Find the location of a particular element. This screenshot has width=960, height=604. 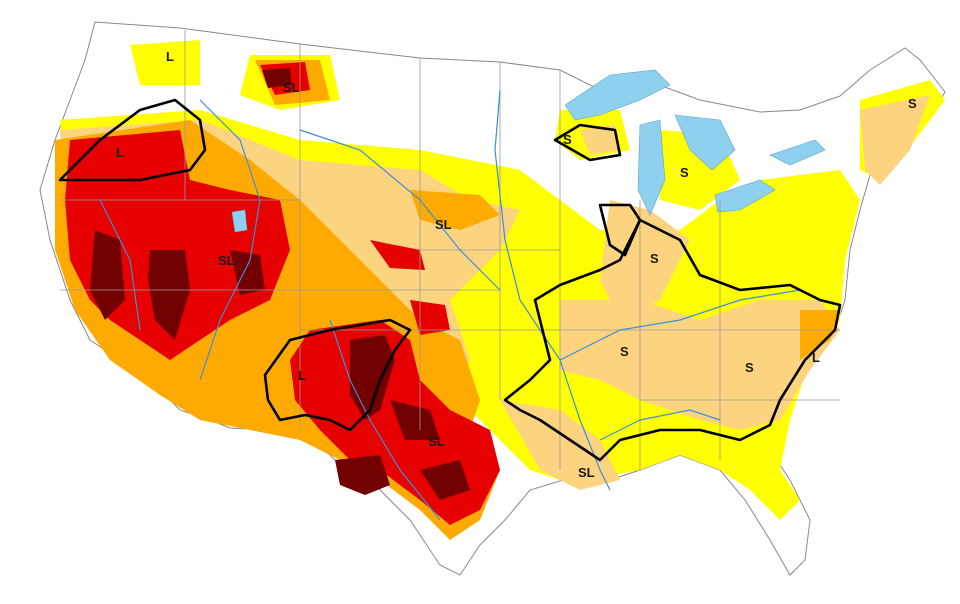

impact-label-new-mexico: L is located at coordinates (302, 375).